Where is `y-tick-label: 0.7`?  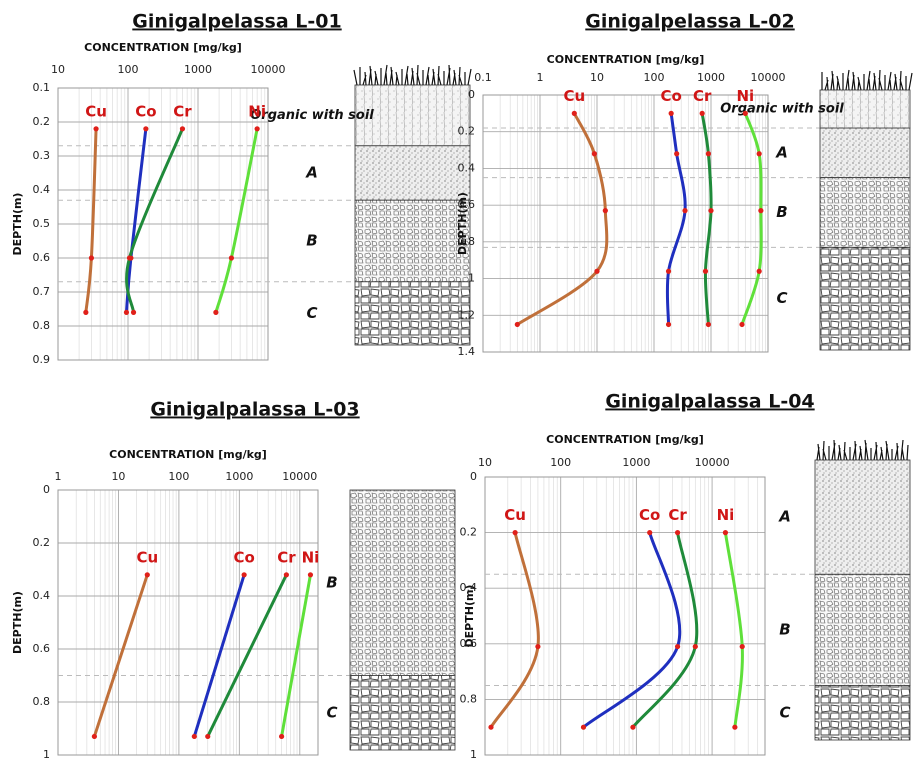
y-tick-label: 0.7 is located at coordinates (42, 291).